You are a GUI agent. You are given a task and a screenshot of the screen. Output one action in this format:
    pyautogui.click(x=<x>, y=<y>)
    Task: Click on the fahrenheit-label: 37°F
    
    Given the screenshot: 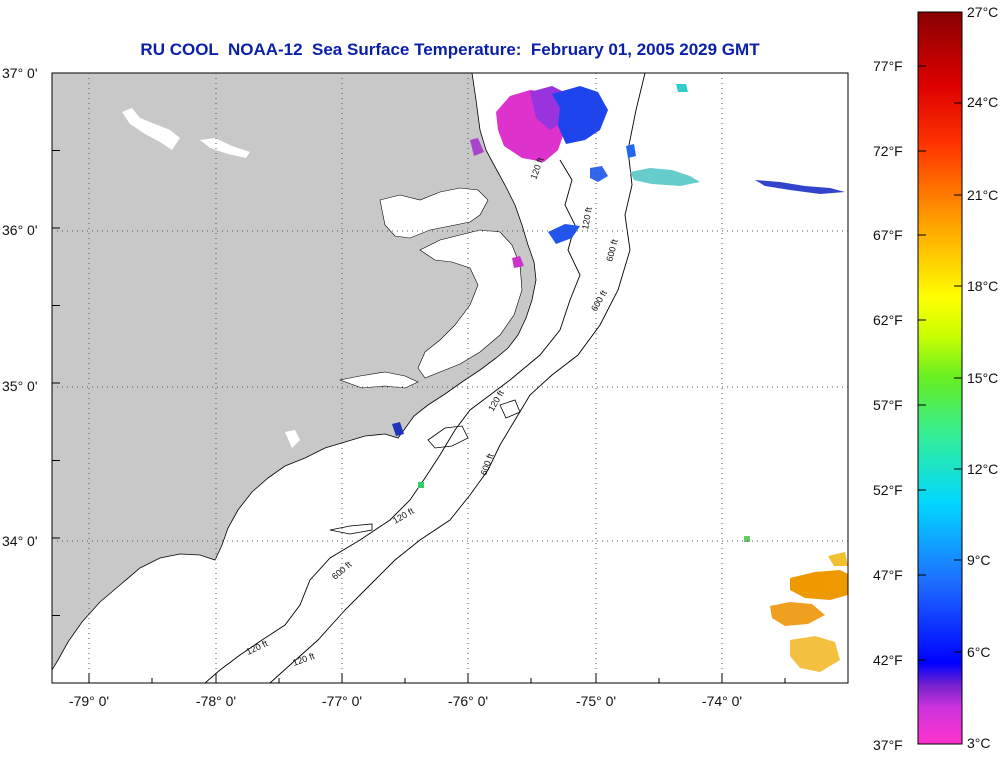 What is the action you would take?
    pyautogui.click(x=888, y=745)
    